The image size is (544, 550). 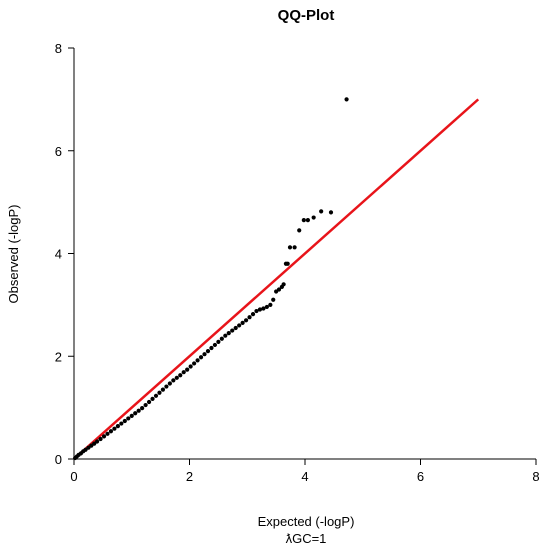 I want to click on y-tick-label: 6, so click(x=58, y=151).